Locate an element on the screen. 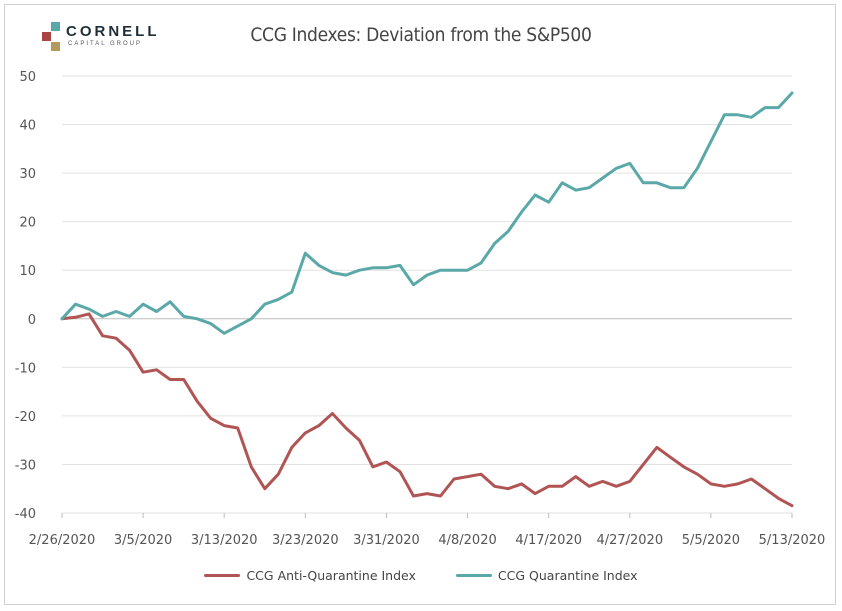 The image size is (842, 611). logo-square-gold is located at coordinates (55, 46).